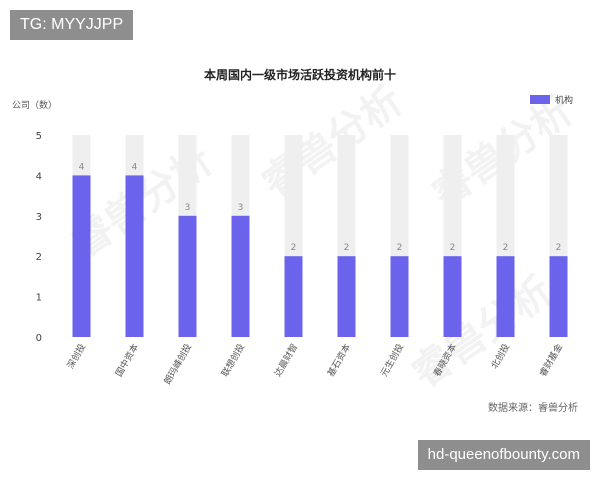  I want to click on chart-title: 本周国内一级市场活跃投资机构前十, so click(299, 75).